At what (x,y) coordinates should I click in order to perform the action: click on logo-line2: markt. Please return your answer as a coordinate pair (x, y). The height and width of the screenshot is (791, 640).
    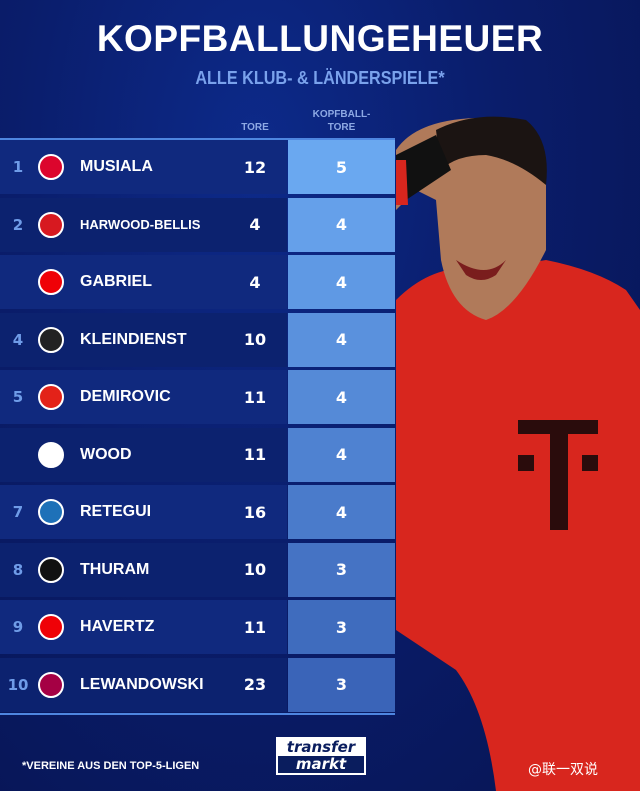
    Looking at the image, I should click on (321, 764).